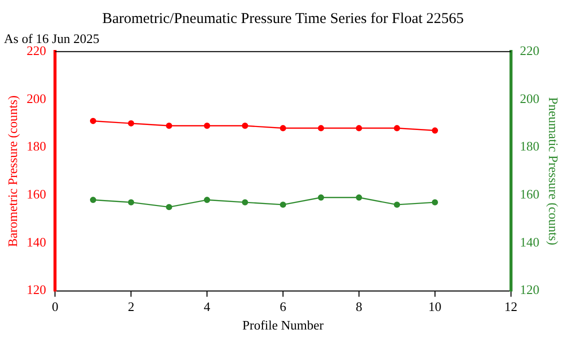 The image size is (570, 338). I want to click on x-tick-label: 10, so click(435, 306).